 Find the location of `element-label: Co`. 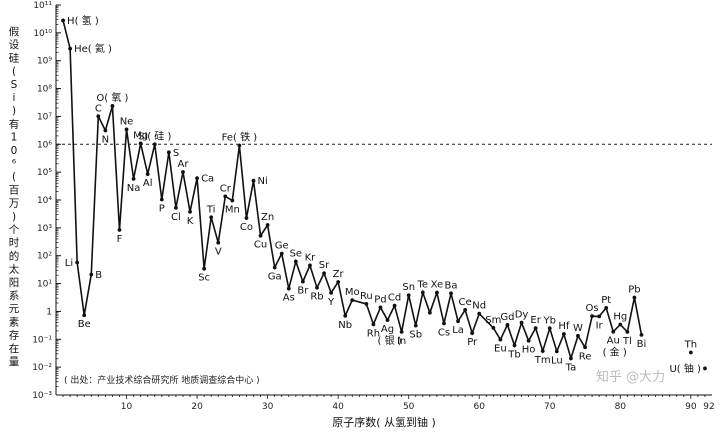

element-label: Co is located at coordinates (246, 227).